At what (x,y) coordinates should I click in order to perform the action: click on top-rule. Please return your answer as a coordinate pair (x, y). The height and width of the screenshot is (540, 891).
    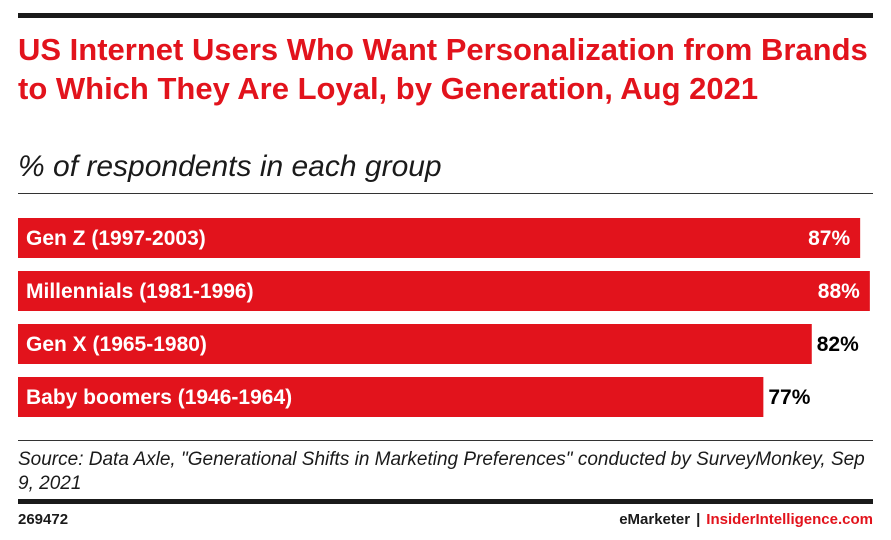
    Looking at the image, I should click on (445, 15).